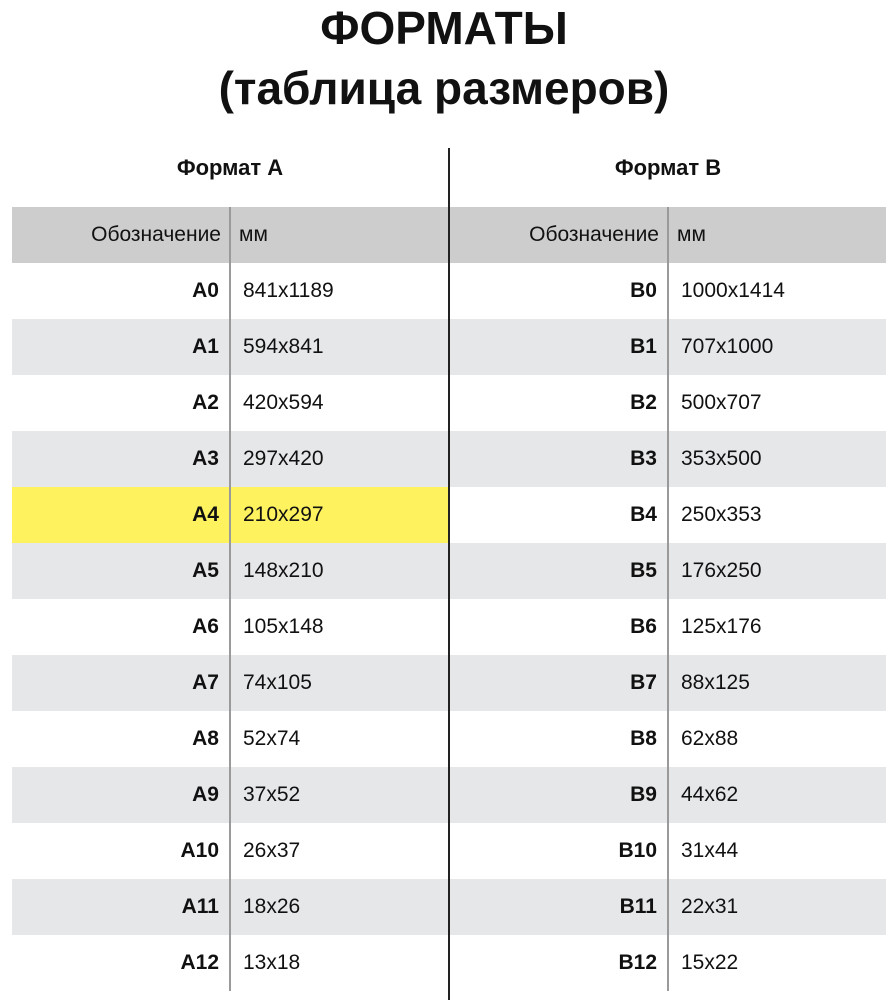 This screenshot has width=888, height=1000. What do you see at coordinates (121, 683) in the screenshot?
I see `format-name: A7` at bounding box center [121, 683].